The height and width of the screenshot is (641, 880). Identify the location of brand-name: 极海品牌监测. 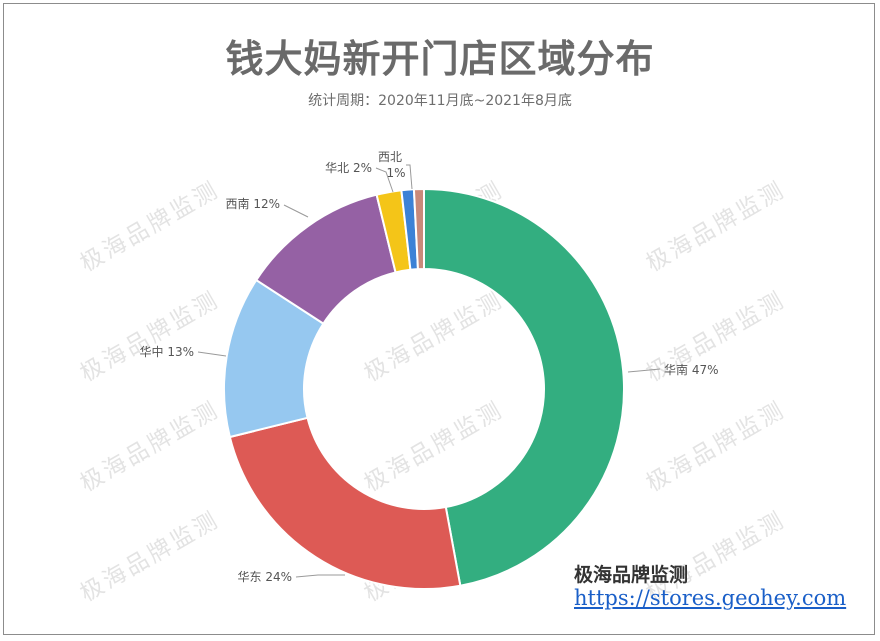
(631, 575).